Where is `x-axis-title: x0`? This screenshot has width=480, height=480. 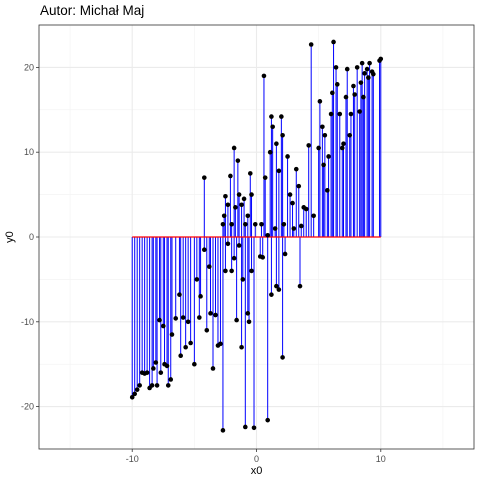 x-axis-title: x0 is located at coordinates (257, 471).